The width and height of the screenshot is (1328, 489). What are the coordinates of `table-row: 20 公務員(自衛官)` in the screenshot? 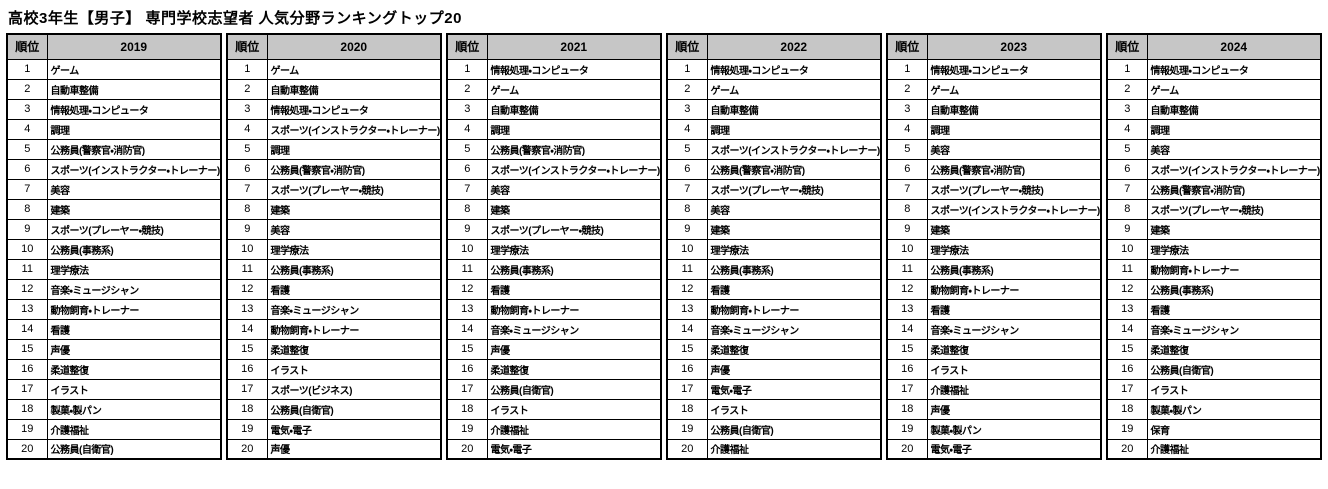 It's located at (114, 449).